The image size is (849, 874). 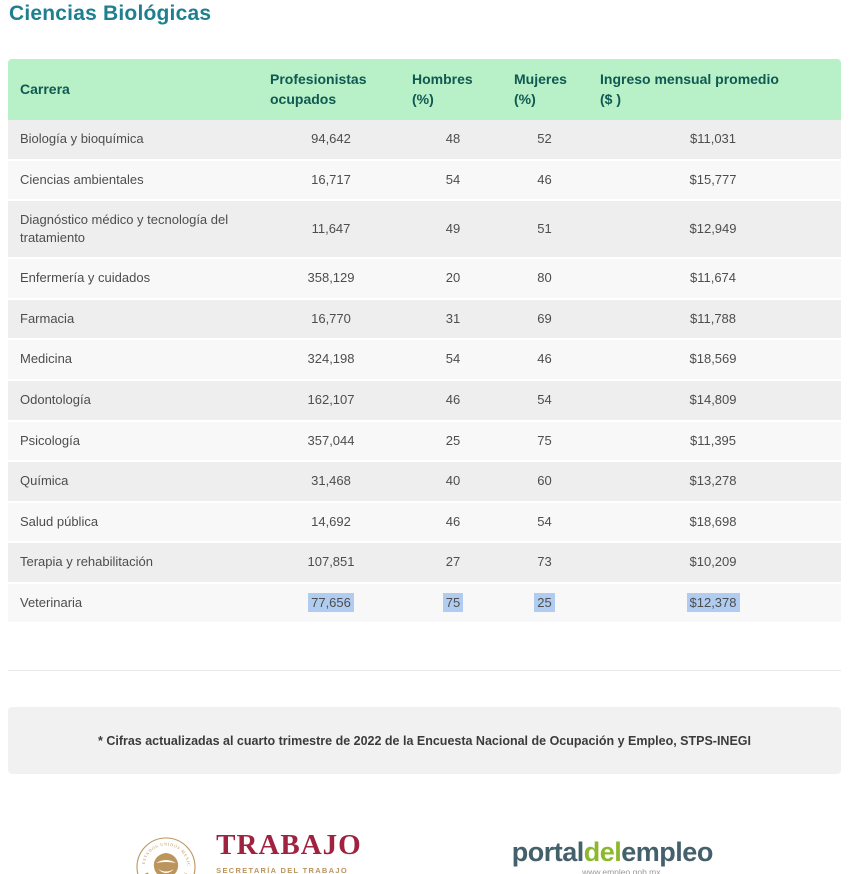 I want to click on hombres-cell: 40, so click(x=453, y=482).